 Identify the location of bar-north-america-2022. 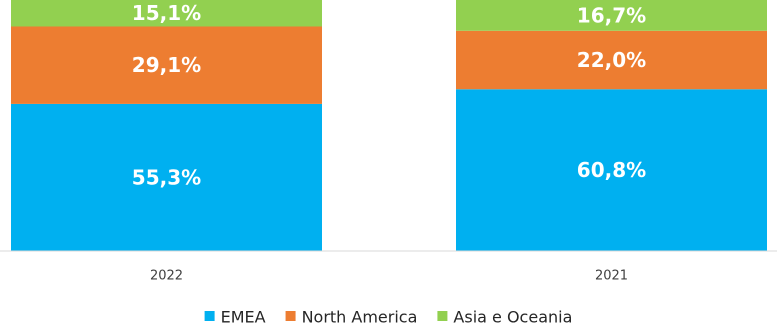
(166, 65).